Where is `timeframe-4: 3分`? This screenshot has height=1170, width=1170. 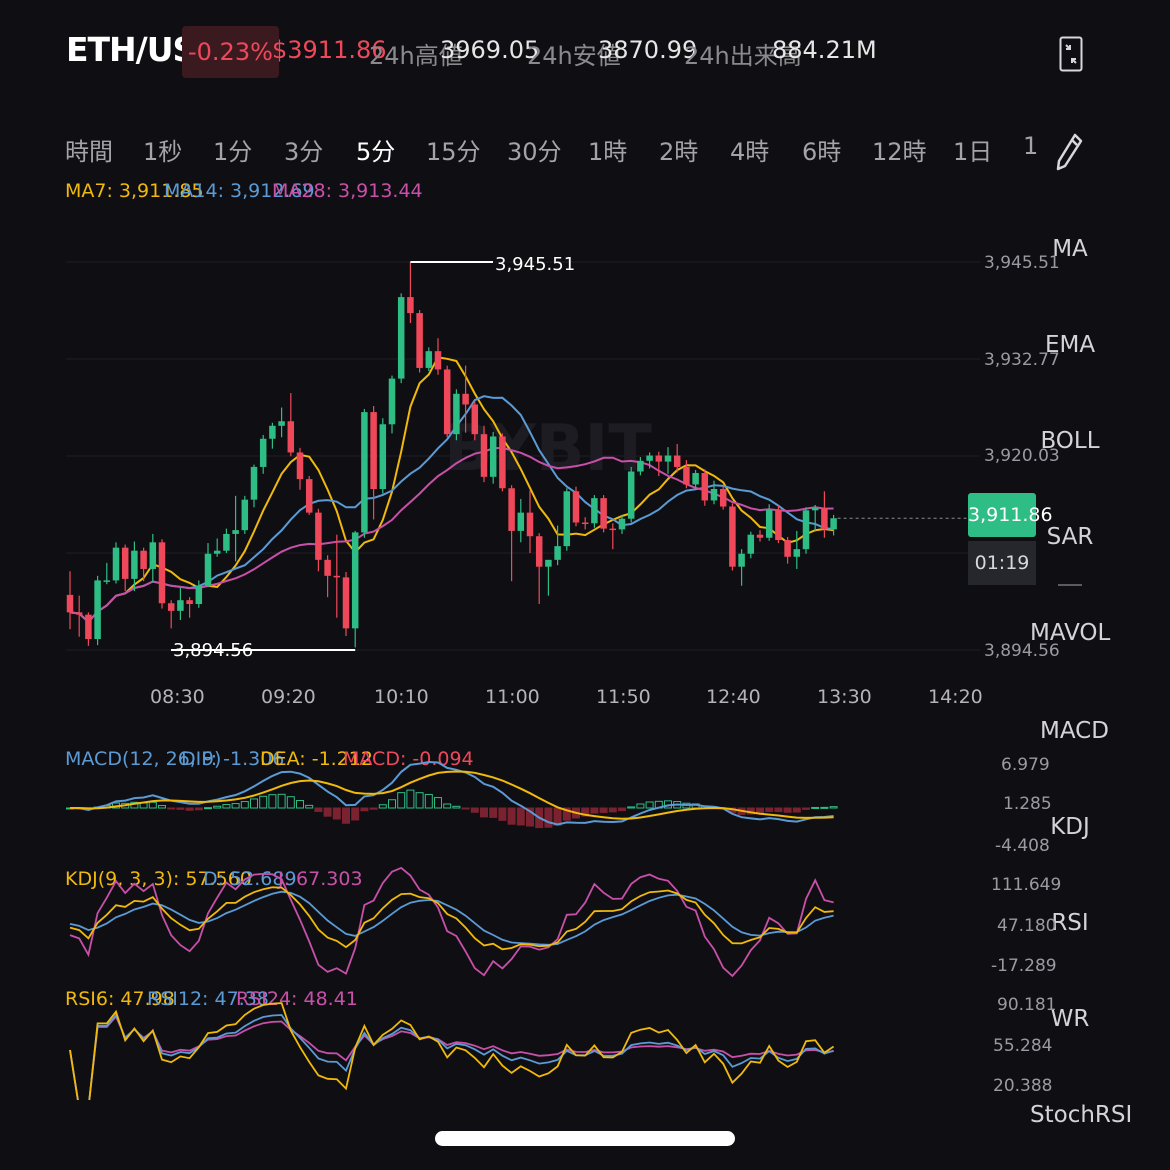
timeframe-4: 3分 is located at coordinates (304, 152).